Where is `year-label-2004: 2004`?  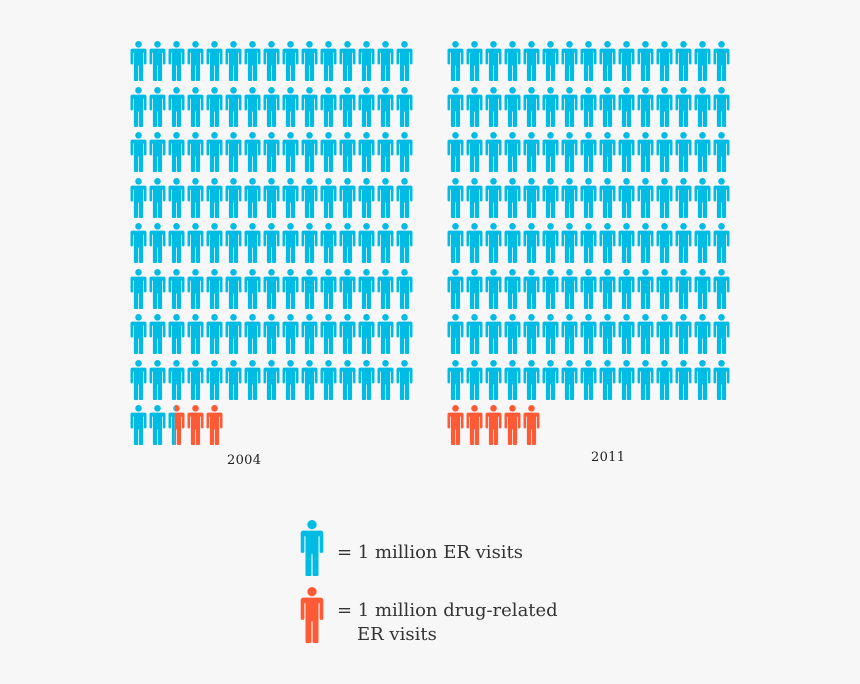 year-label-2004: 2004 is located at coordinates (244, 460).